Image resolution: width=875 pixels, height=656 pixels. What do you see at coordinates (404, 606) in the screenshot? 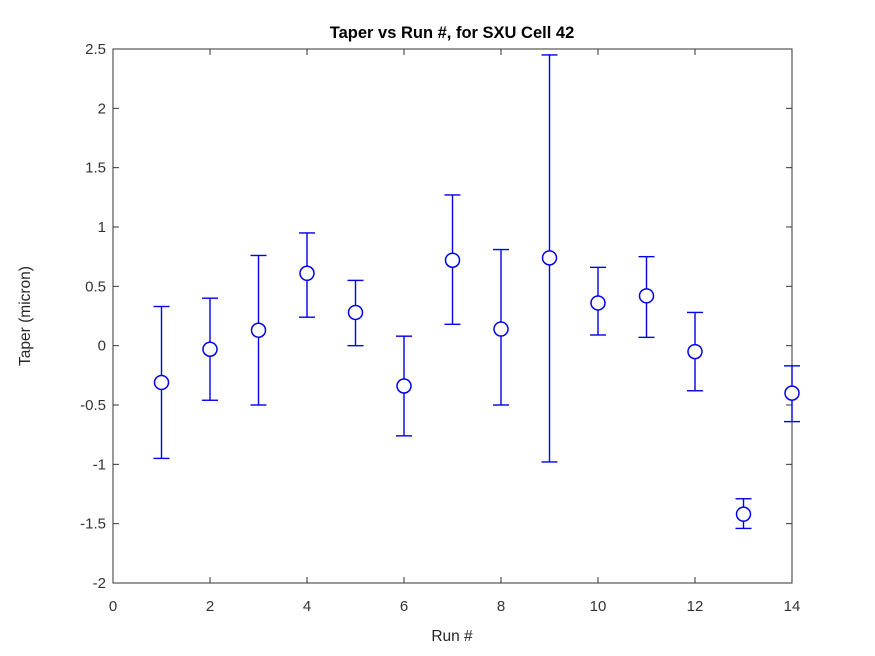
I see `x-tick-label: 6` at bounding box center [404, 606].